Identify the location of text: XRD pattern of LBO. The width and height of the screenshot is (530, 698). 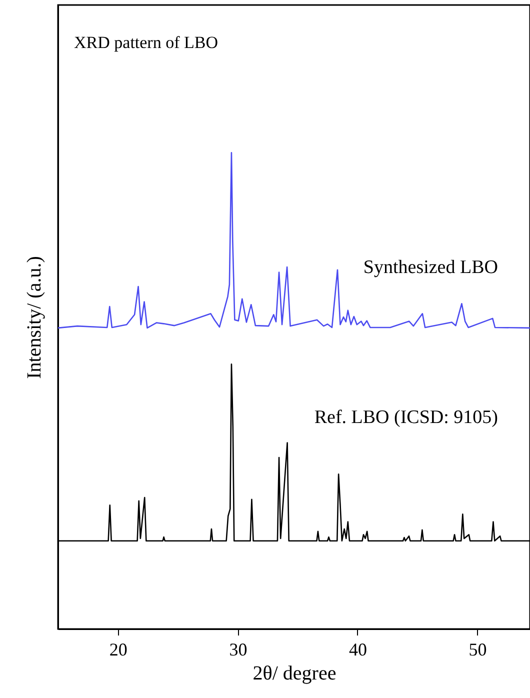
(146, 42).